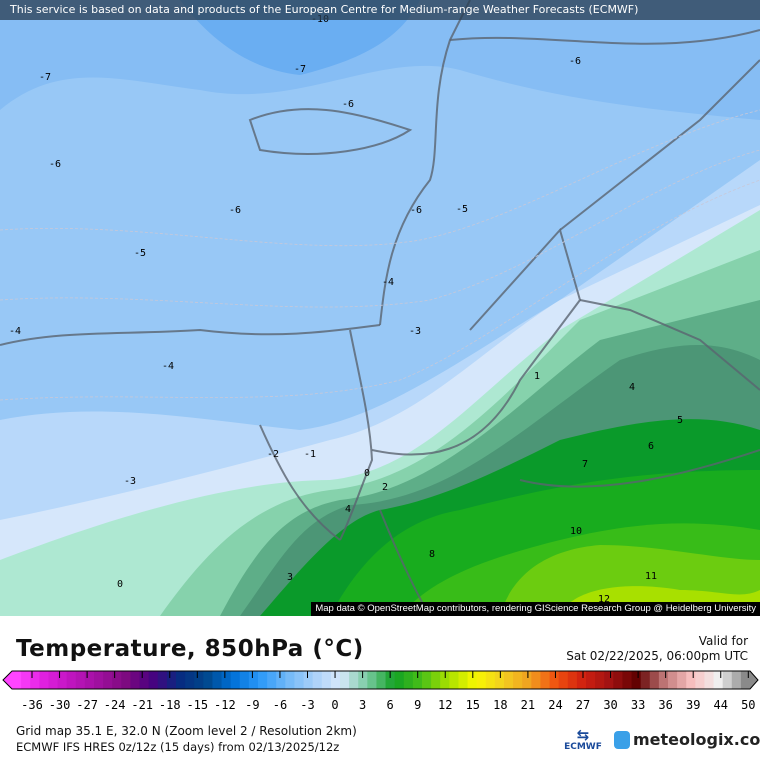 Image resolution: width=760 pixels, height=760 pixels. What do you see at coordinates (32, 705) in the screenshot?
I see `scale-label: -36` at bounding box center [32, 705].